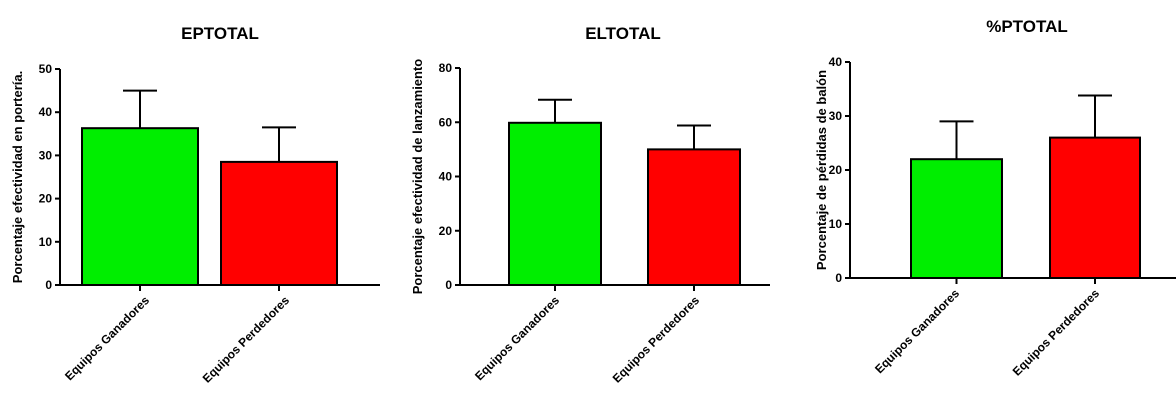  What do you see at coordinates (623, 33) in the screenshot?
I see `chart-title: ELTOTAL` at bounding box center [623, 33].